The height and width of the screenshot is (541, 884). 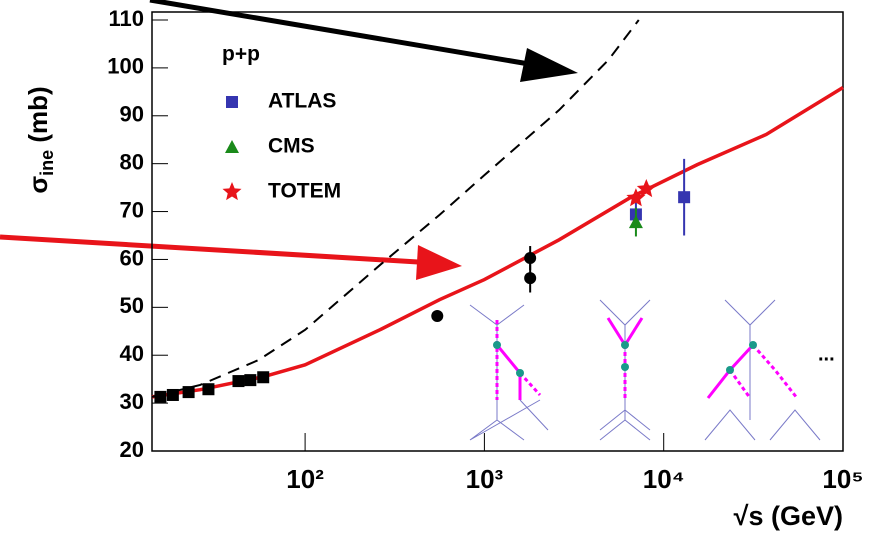 I want to click on legend-label: TOTEM, so click(x=304, y=191).